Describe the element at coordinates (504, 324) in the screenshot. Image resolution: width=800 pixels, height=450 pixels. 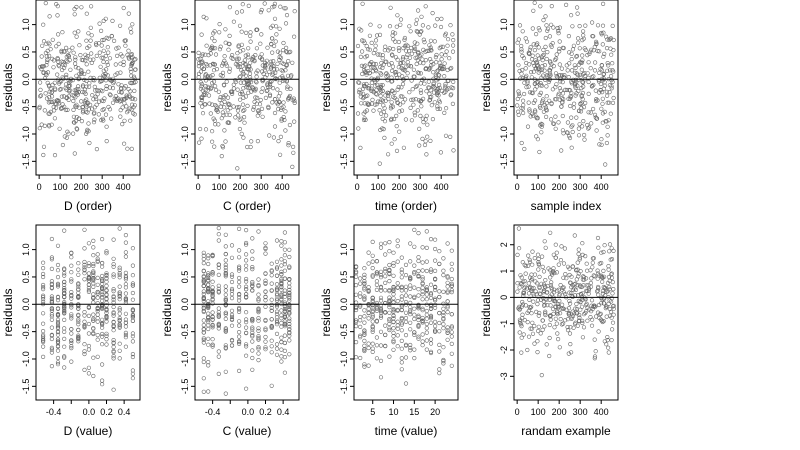
I see `y-tick-label: -1` at that location.